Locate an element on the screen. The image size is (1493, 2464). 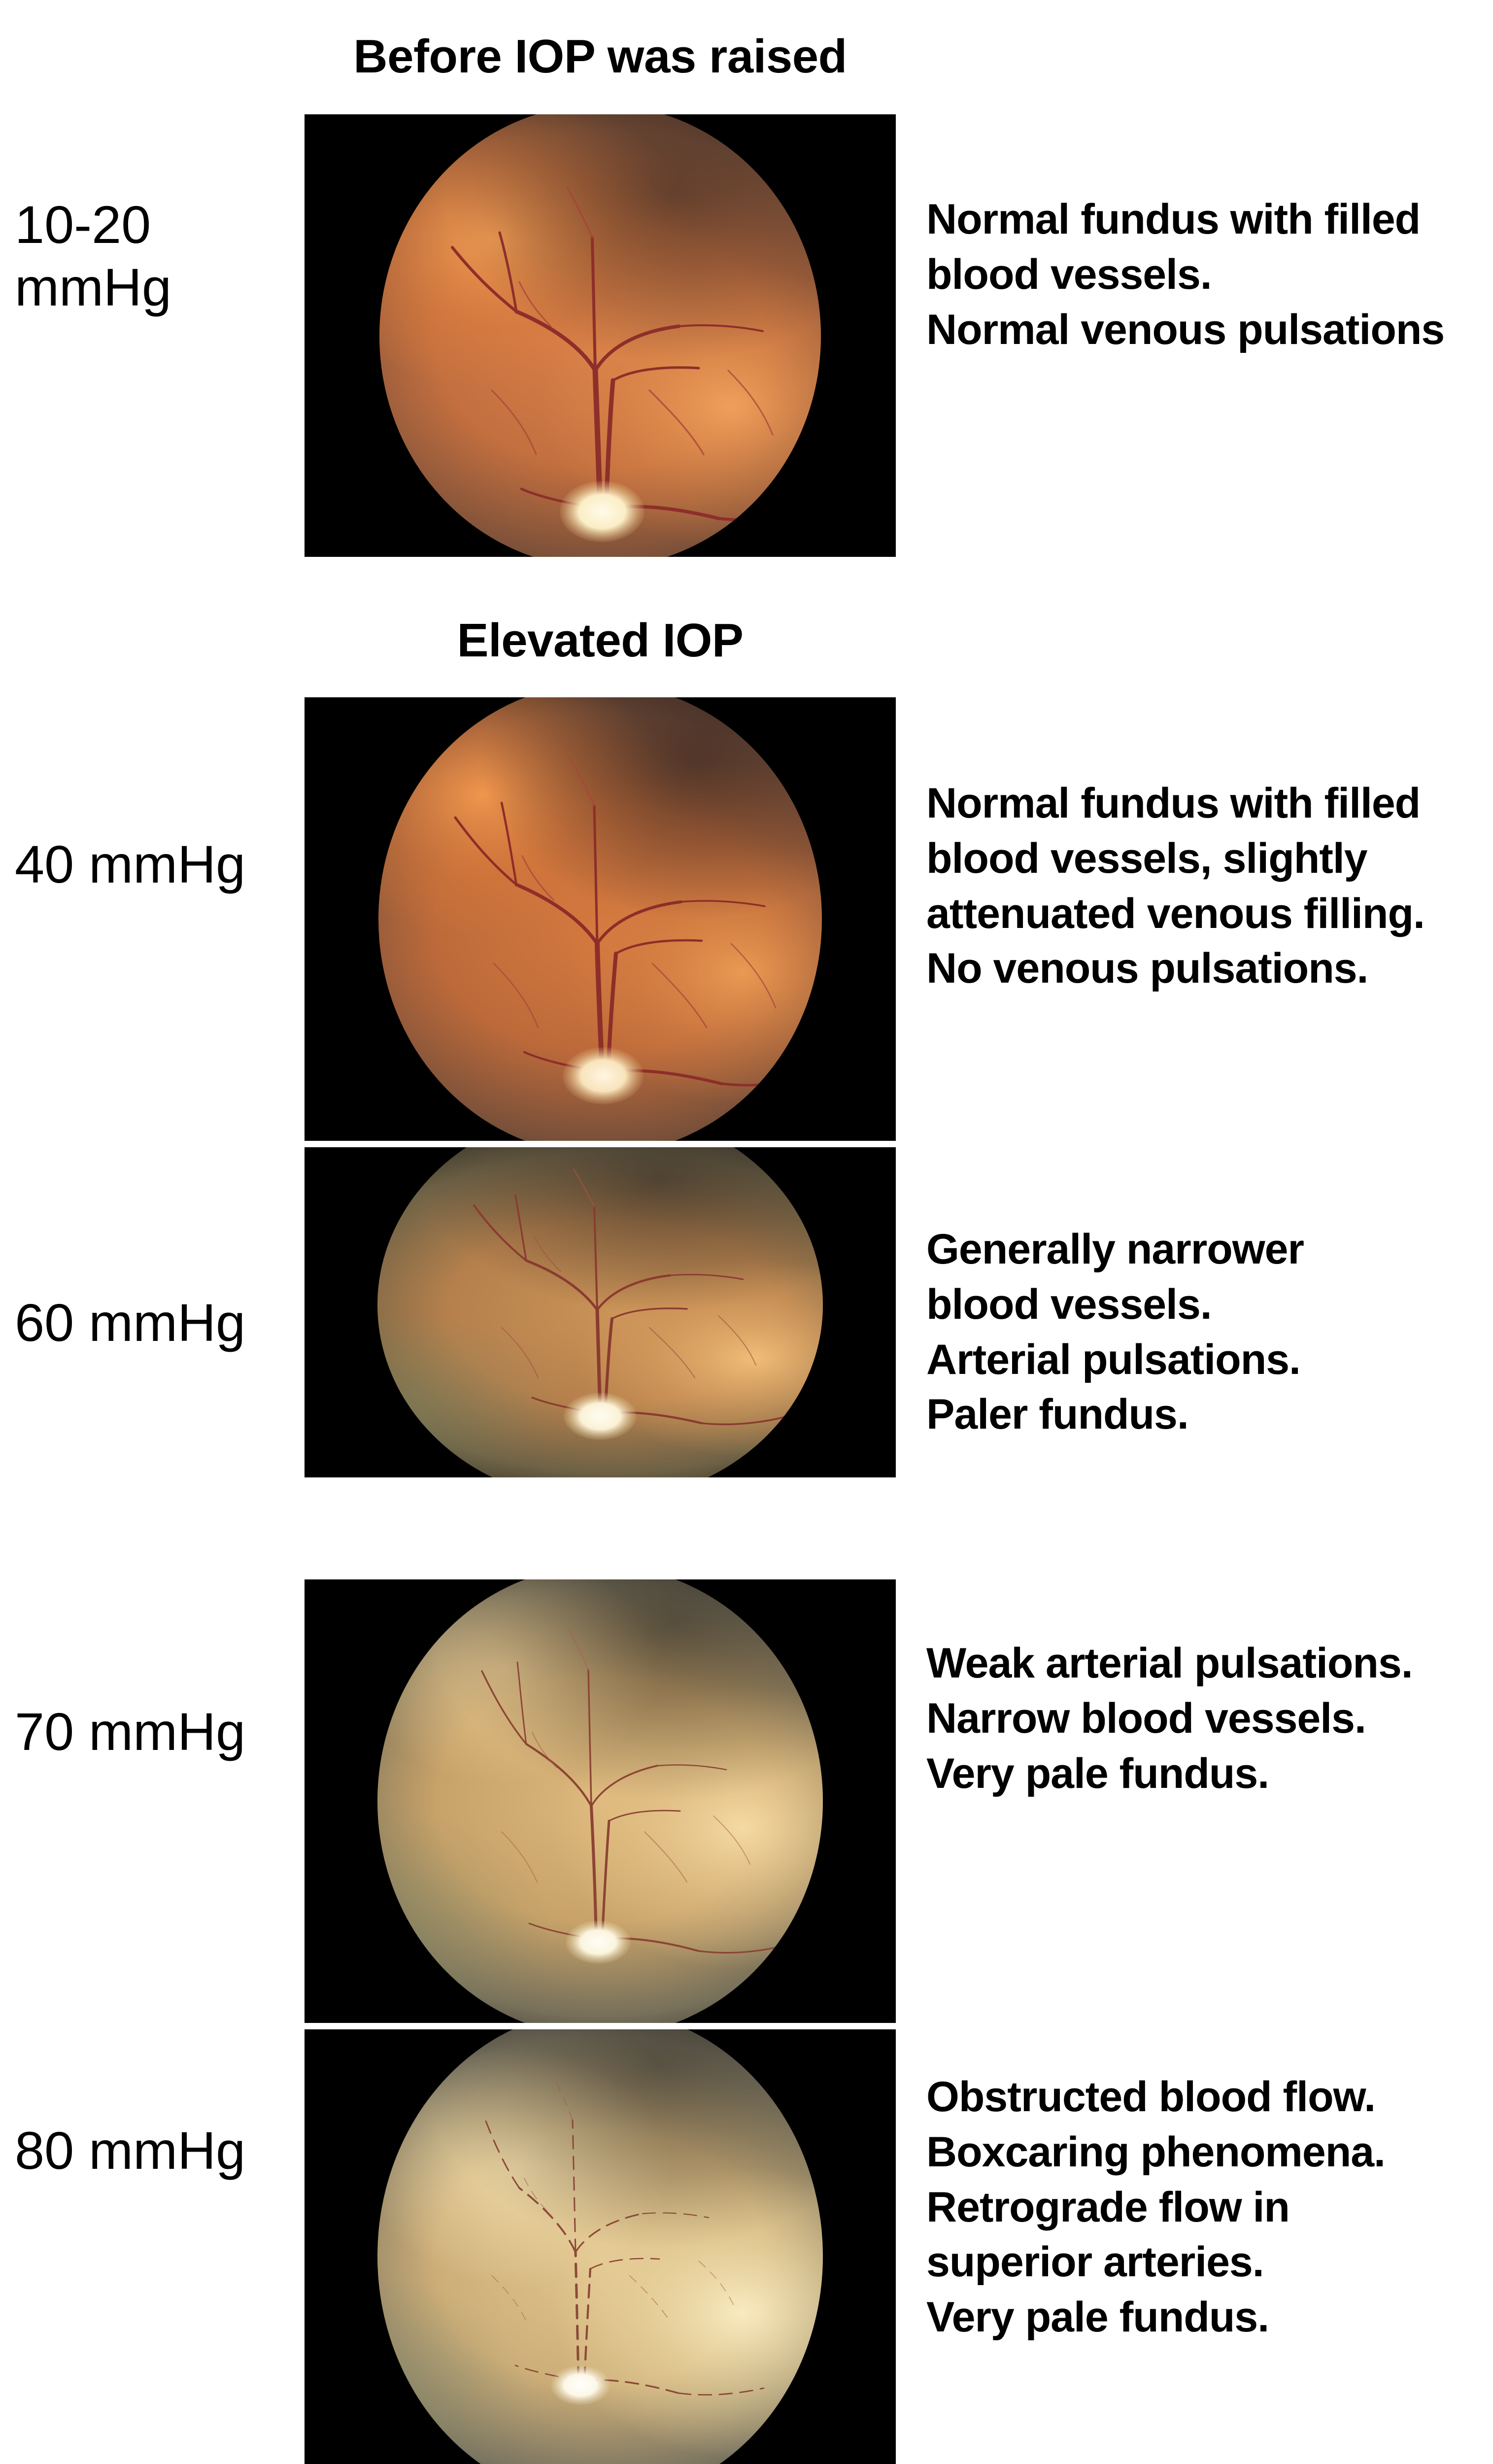
pressure-label-40-mmHg: 40 mmHg is located at coordinates (156, 864).